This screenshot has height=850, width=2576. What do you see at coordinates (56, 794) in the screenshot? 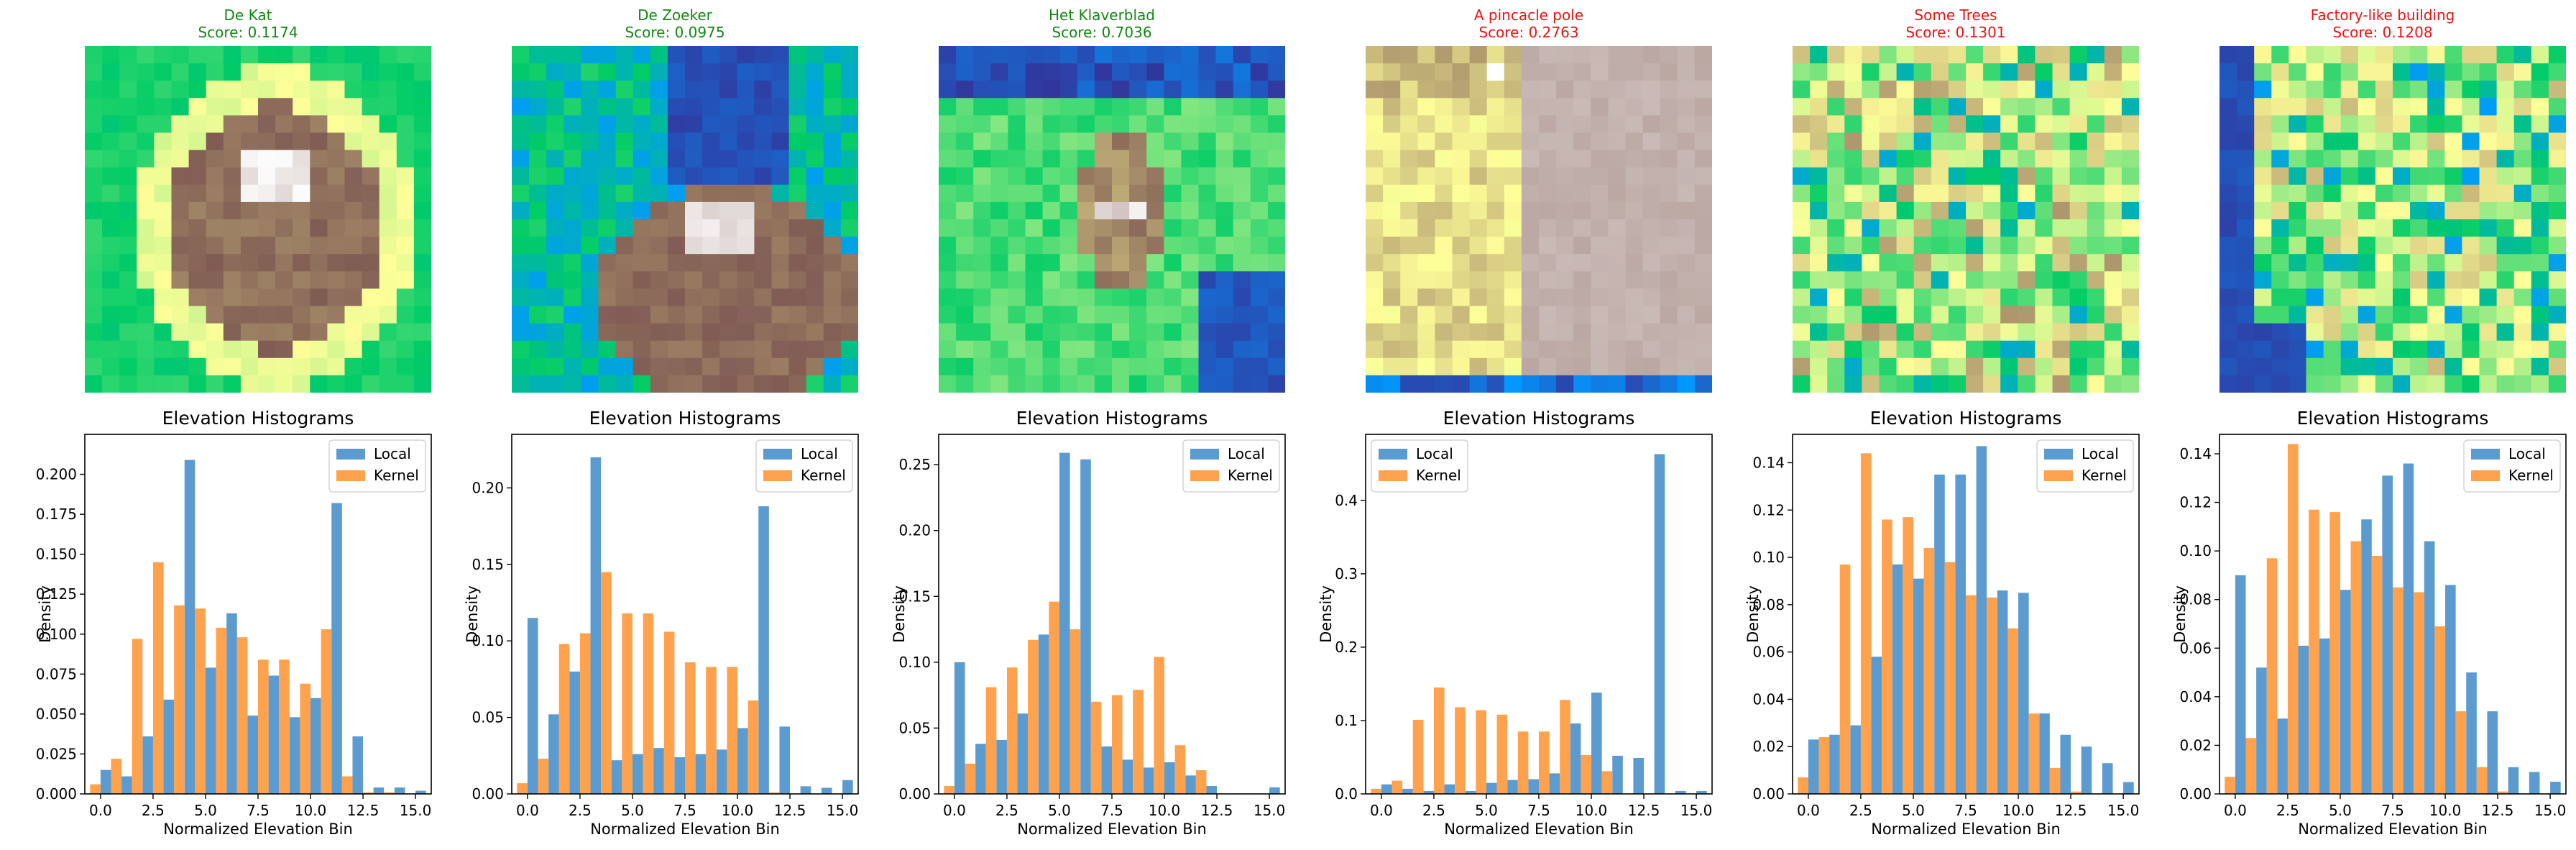
I see `y-tick-label: 0.000` at bounding box center [56, 794].